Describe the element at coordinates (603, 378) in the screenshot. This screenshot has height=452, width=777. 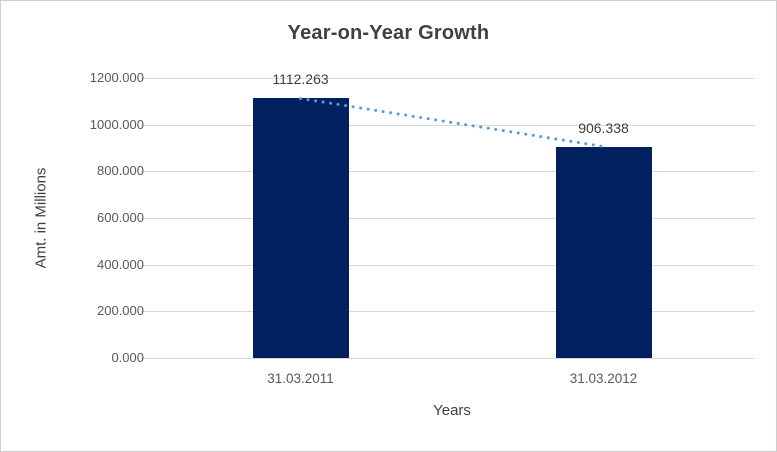
I see `x-axis-tick-label: 31.03.2012` at that location.